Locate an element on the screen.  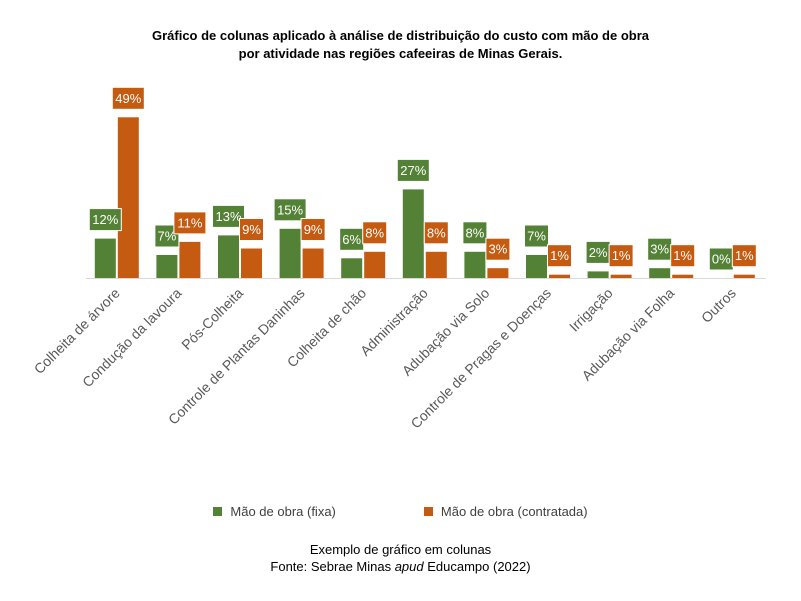
data-label-text: 15% is located at coordinates (290, 209).